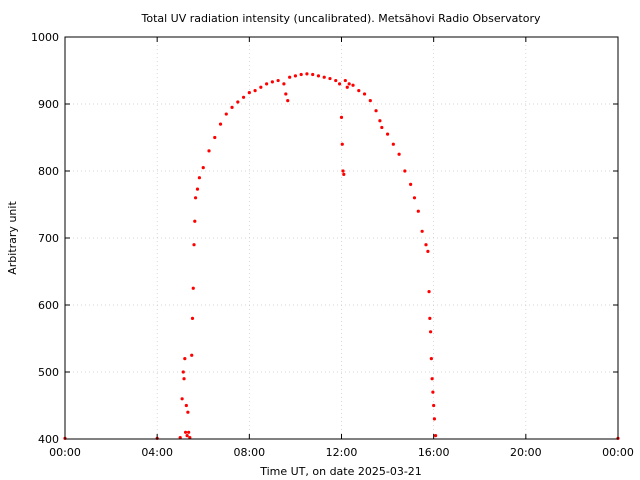  Describe the element at coordinates (526, 452) in the screenshot. I see `x-tick-label: 20:00` at that location.